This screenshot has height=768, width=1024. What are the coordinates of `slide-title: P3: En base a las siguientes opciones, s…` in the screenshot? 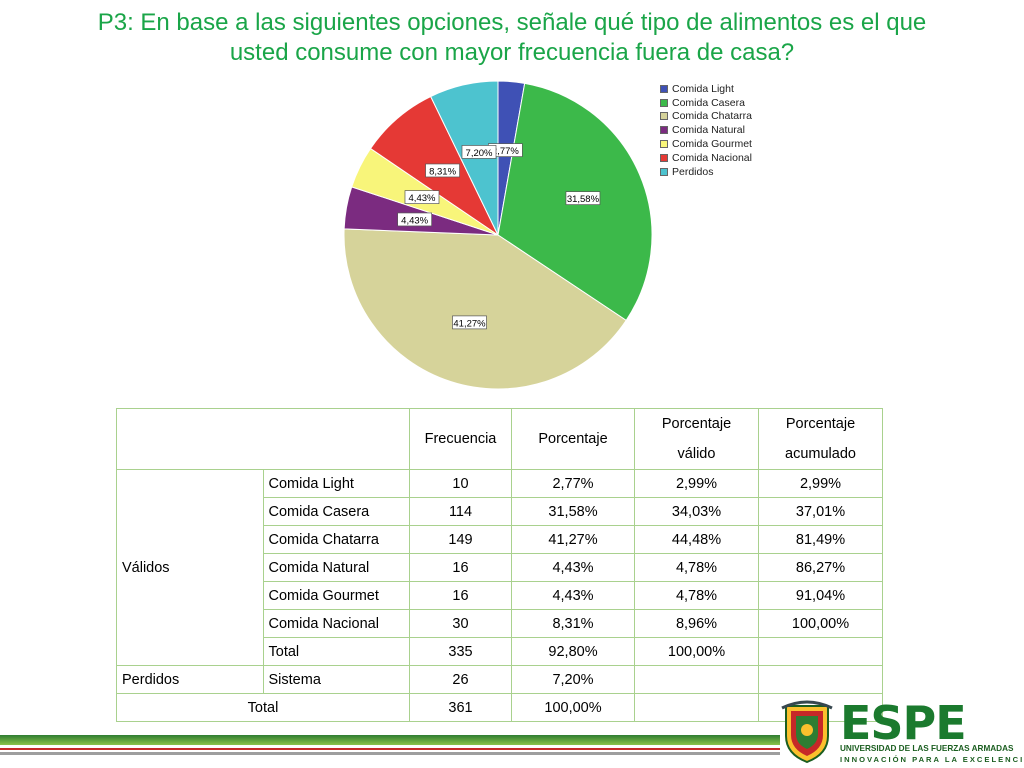 It's located at (512, 38).